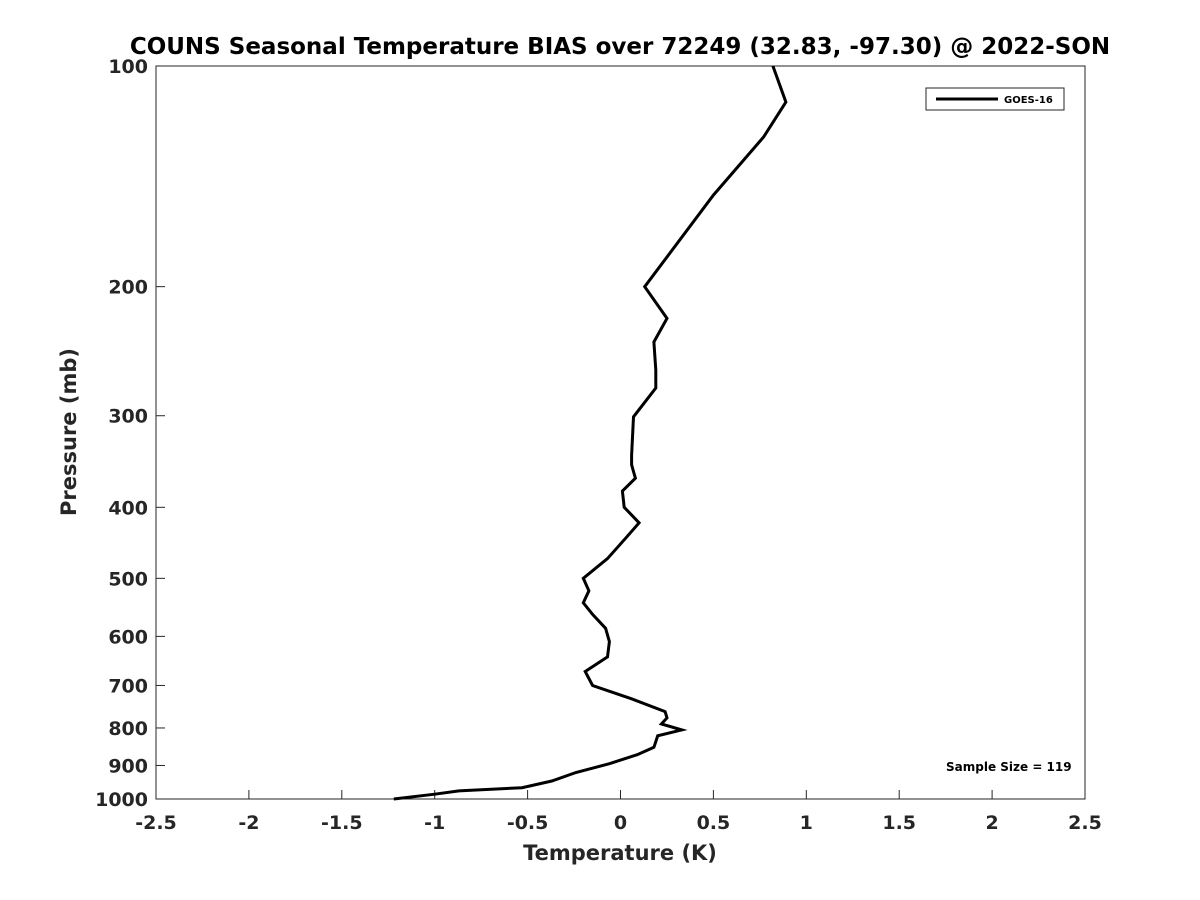 The image size is (1200, 900). Describe the element at coordinates (991, 823) in the screenshot. I see `x-tick-label: 2` at that location.